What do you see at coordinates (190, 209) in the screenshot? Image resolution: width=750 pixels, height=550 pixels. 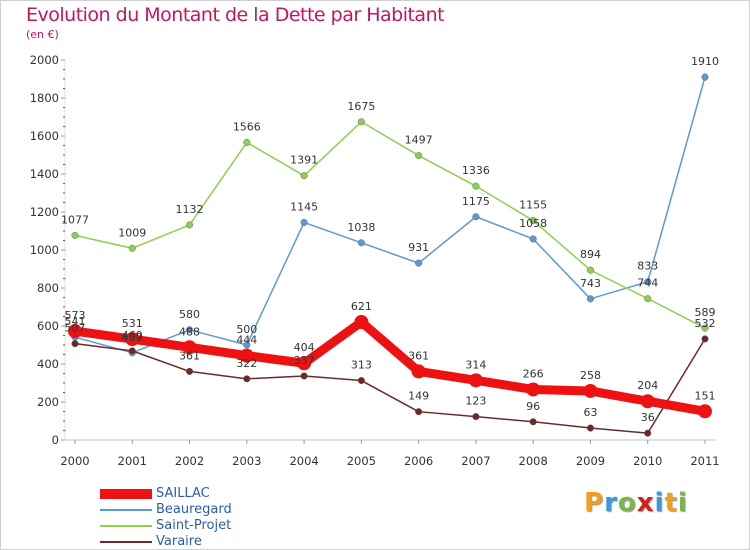 I see `data-label: 1132` at bounding box center [190, 209].